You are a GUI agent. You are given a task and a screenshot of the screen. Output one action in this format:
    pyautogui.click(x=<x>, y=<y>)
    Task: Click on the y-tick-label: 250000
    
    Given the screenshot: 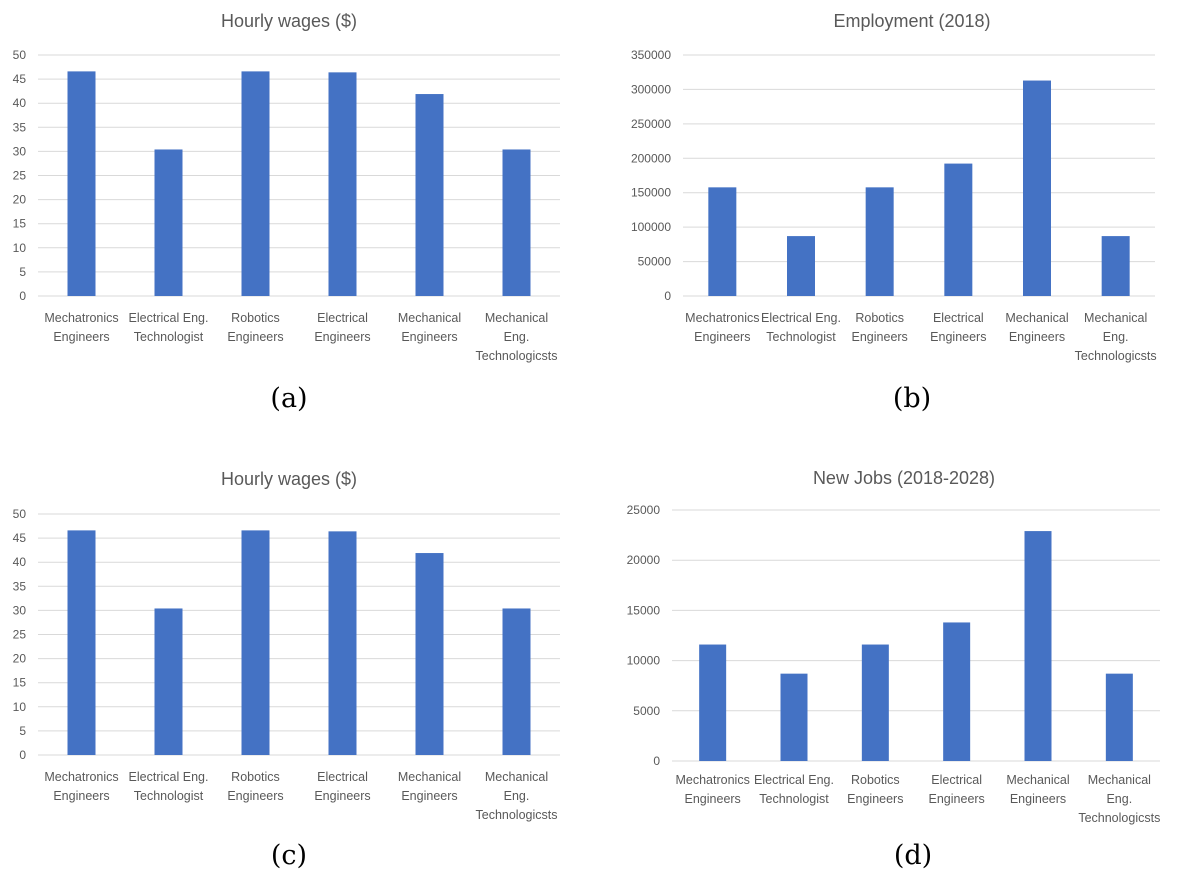 What is the action you would take?
    pyautogui.click(x=651, y=124)
    